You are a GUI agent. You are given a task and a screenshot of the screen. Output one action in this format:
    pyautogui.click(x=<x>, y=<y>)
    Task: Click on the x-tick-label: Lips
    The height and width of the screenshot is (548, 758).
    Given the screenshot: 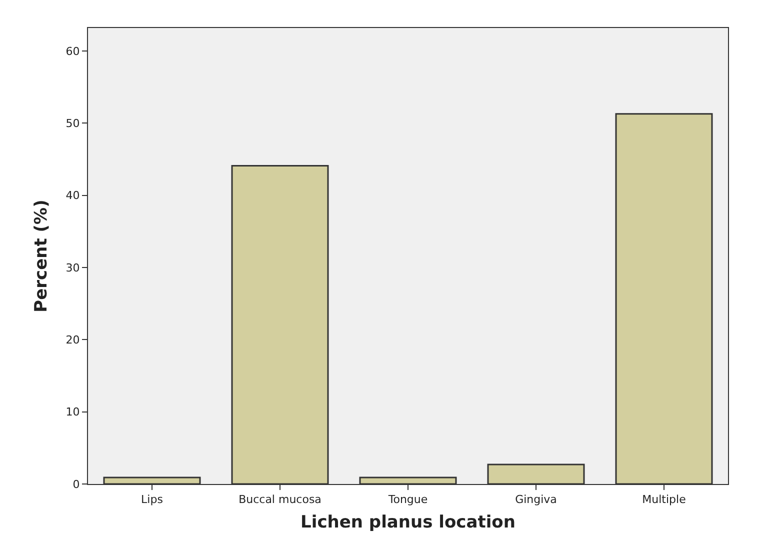 What is the action you would take?
    pyautogui.click(x=152, y=499)
    